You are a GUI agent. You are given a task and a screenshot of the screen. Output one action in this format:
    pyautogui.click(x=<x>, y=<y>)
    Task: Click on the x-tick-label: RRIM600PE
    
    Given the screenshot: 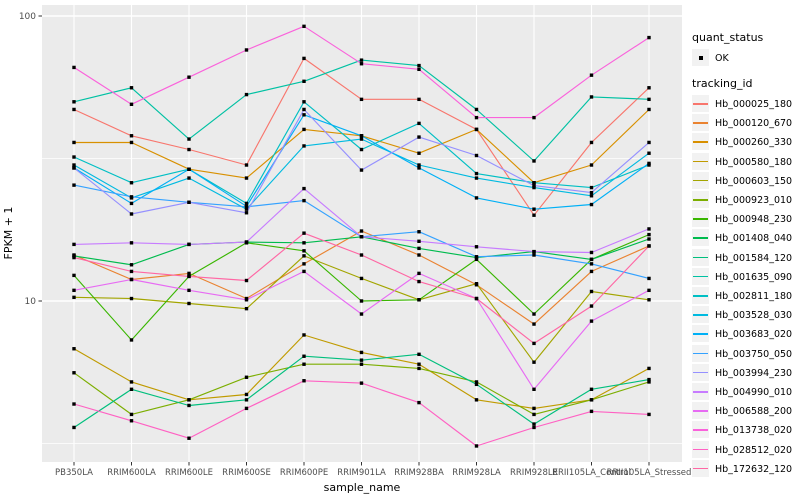 What is the action you would take?
    pyautogui.click(x=304, y=473)
    